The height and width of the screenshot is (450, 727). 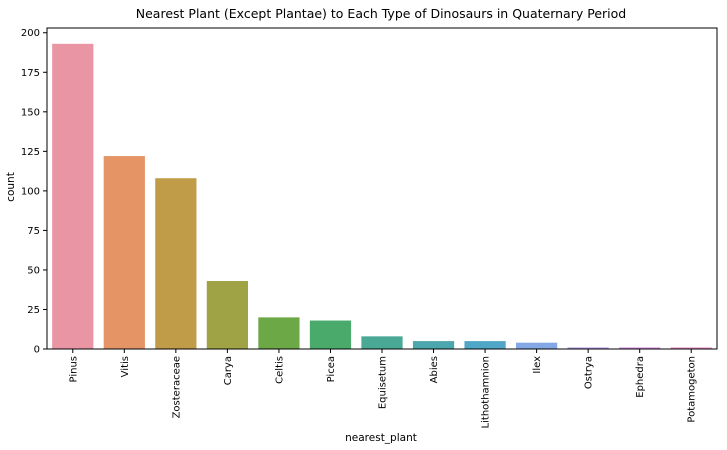 I want to click on bar-lithothamnion, so click(x=485, y=345).